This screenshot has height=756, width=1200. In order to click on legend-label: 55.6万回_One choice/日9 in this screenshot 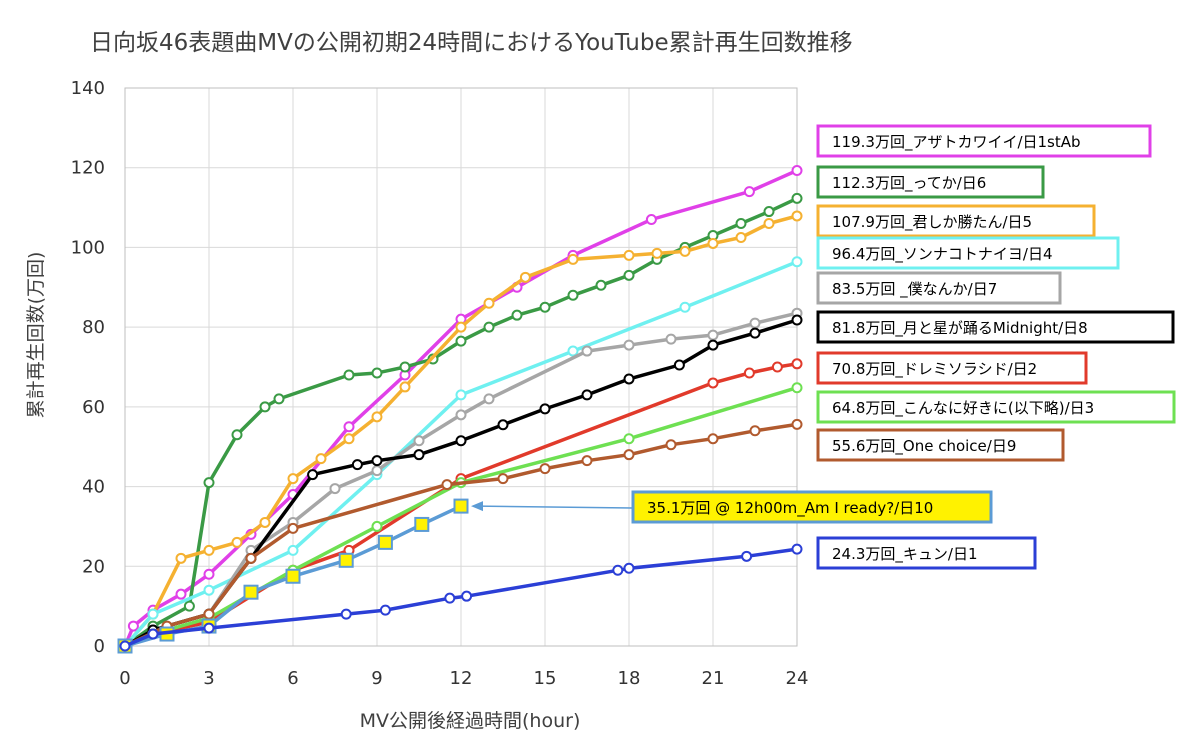, I will do `click(924, 446)`.